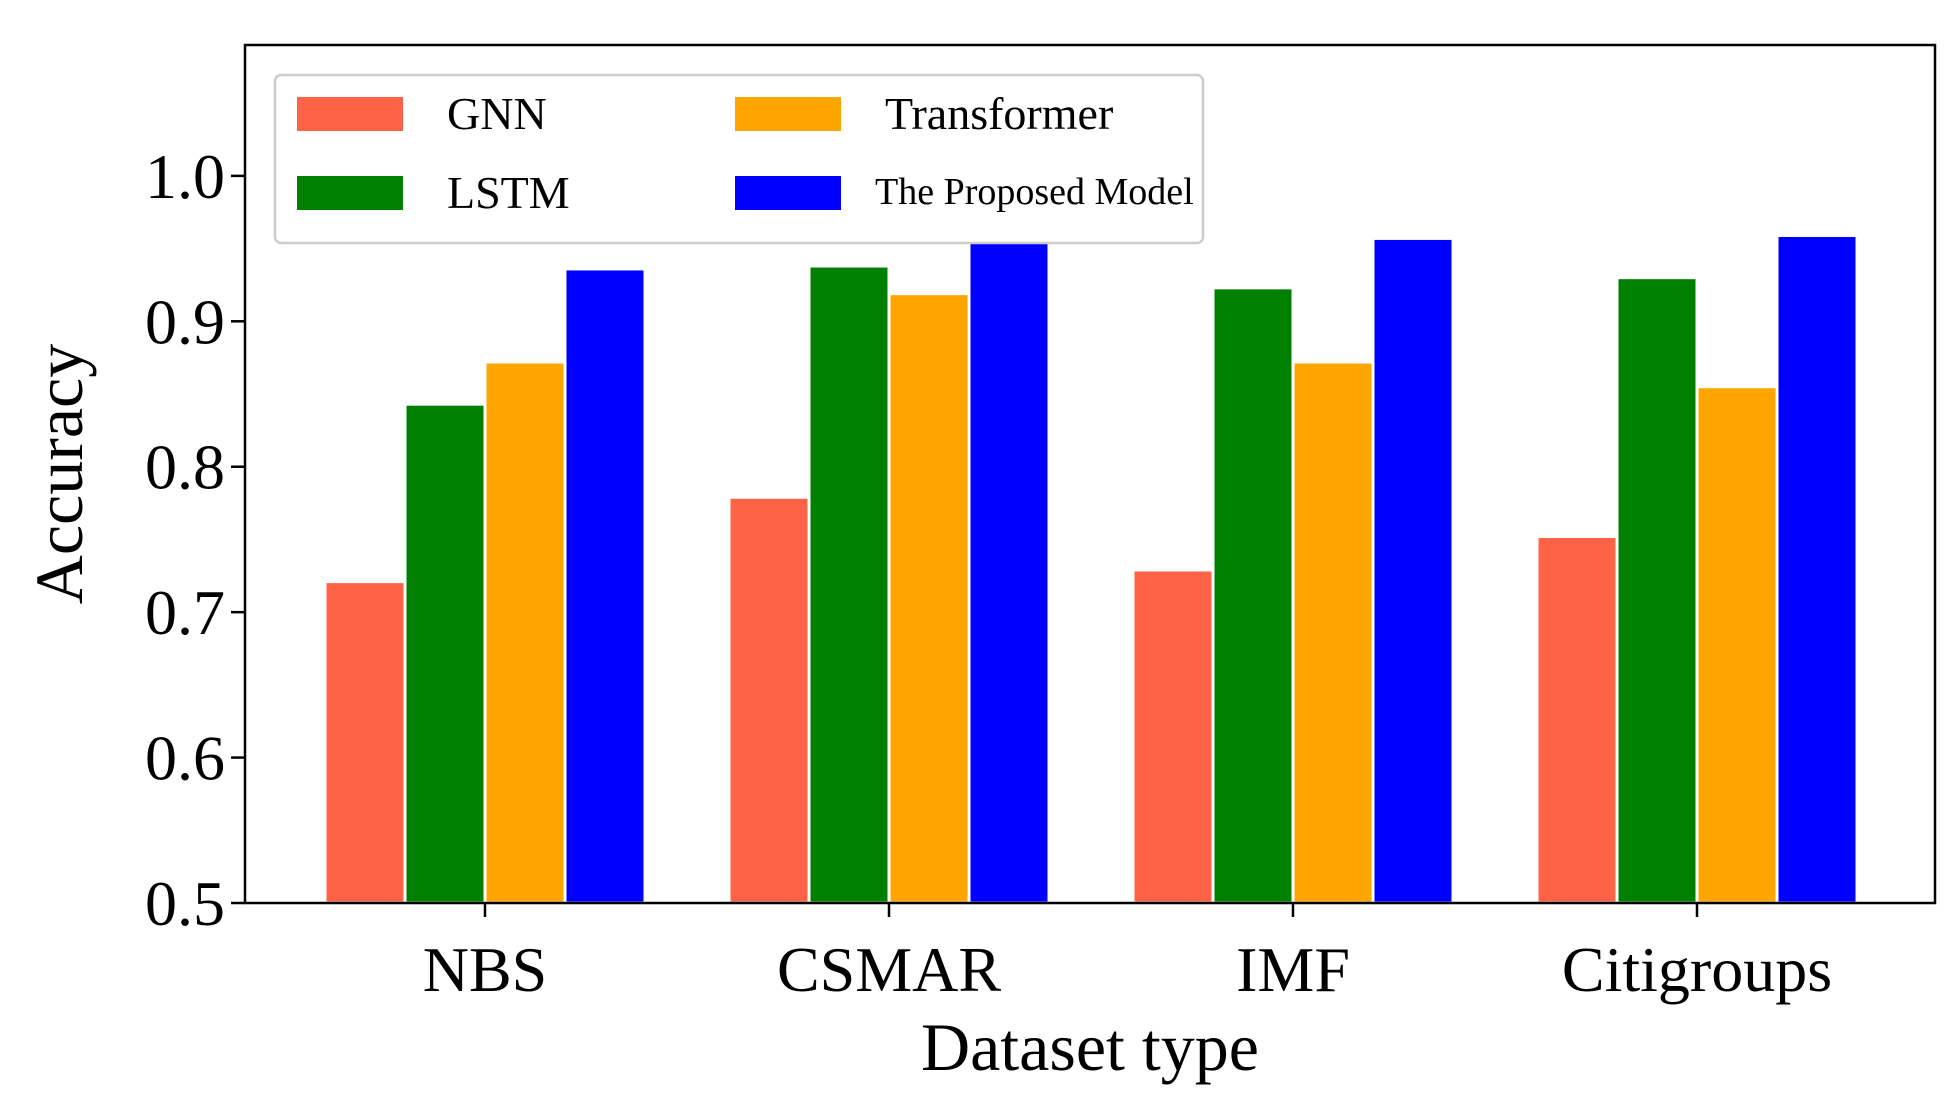  Describe the element at coordinates (1817, 569) in the screenshot. I see `bar-the-proposed-model-citigroups` at that location.